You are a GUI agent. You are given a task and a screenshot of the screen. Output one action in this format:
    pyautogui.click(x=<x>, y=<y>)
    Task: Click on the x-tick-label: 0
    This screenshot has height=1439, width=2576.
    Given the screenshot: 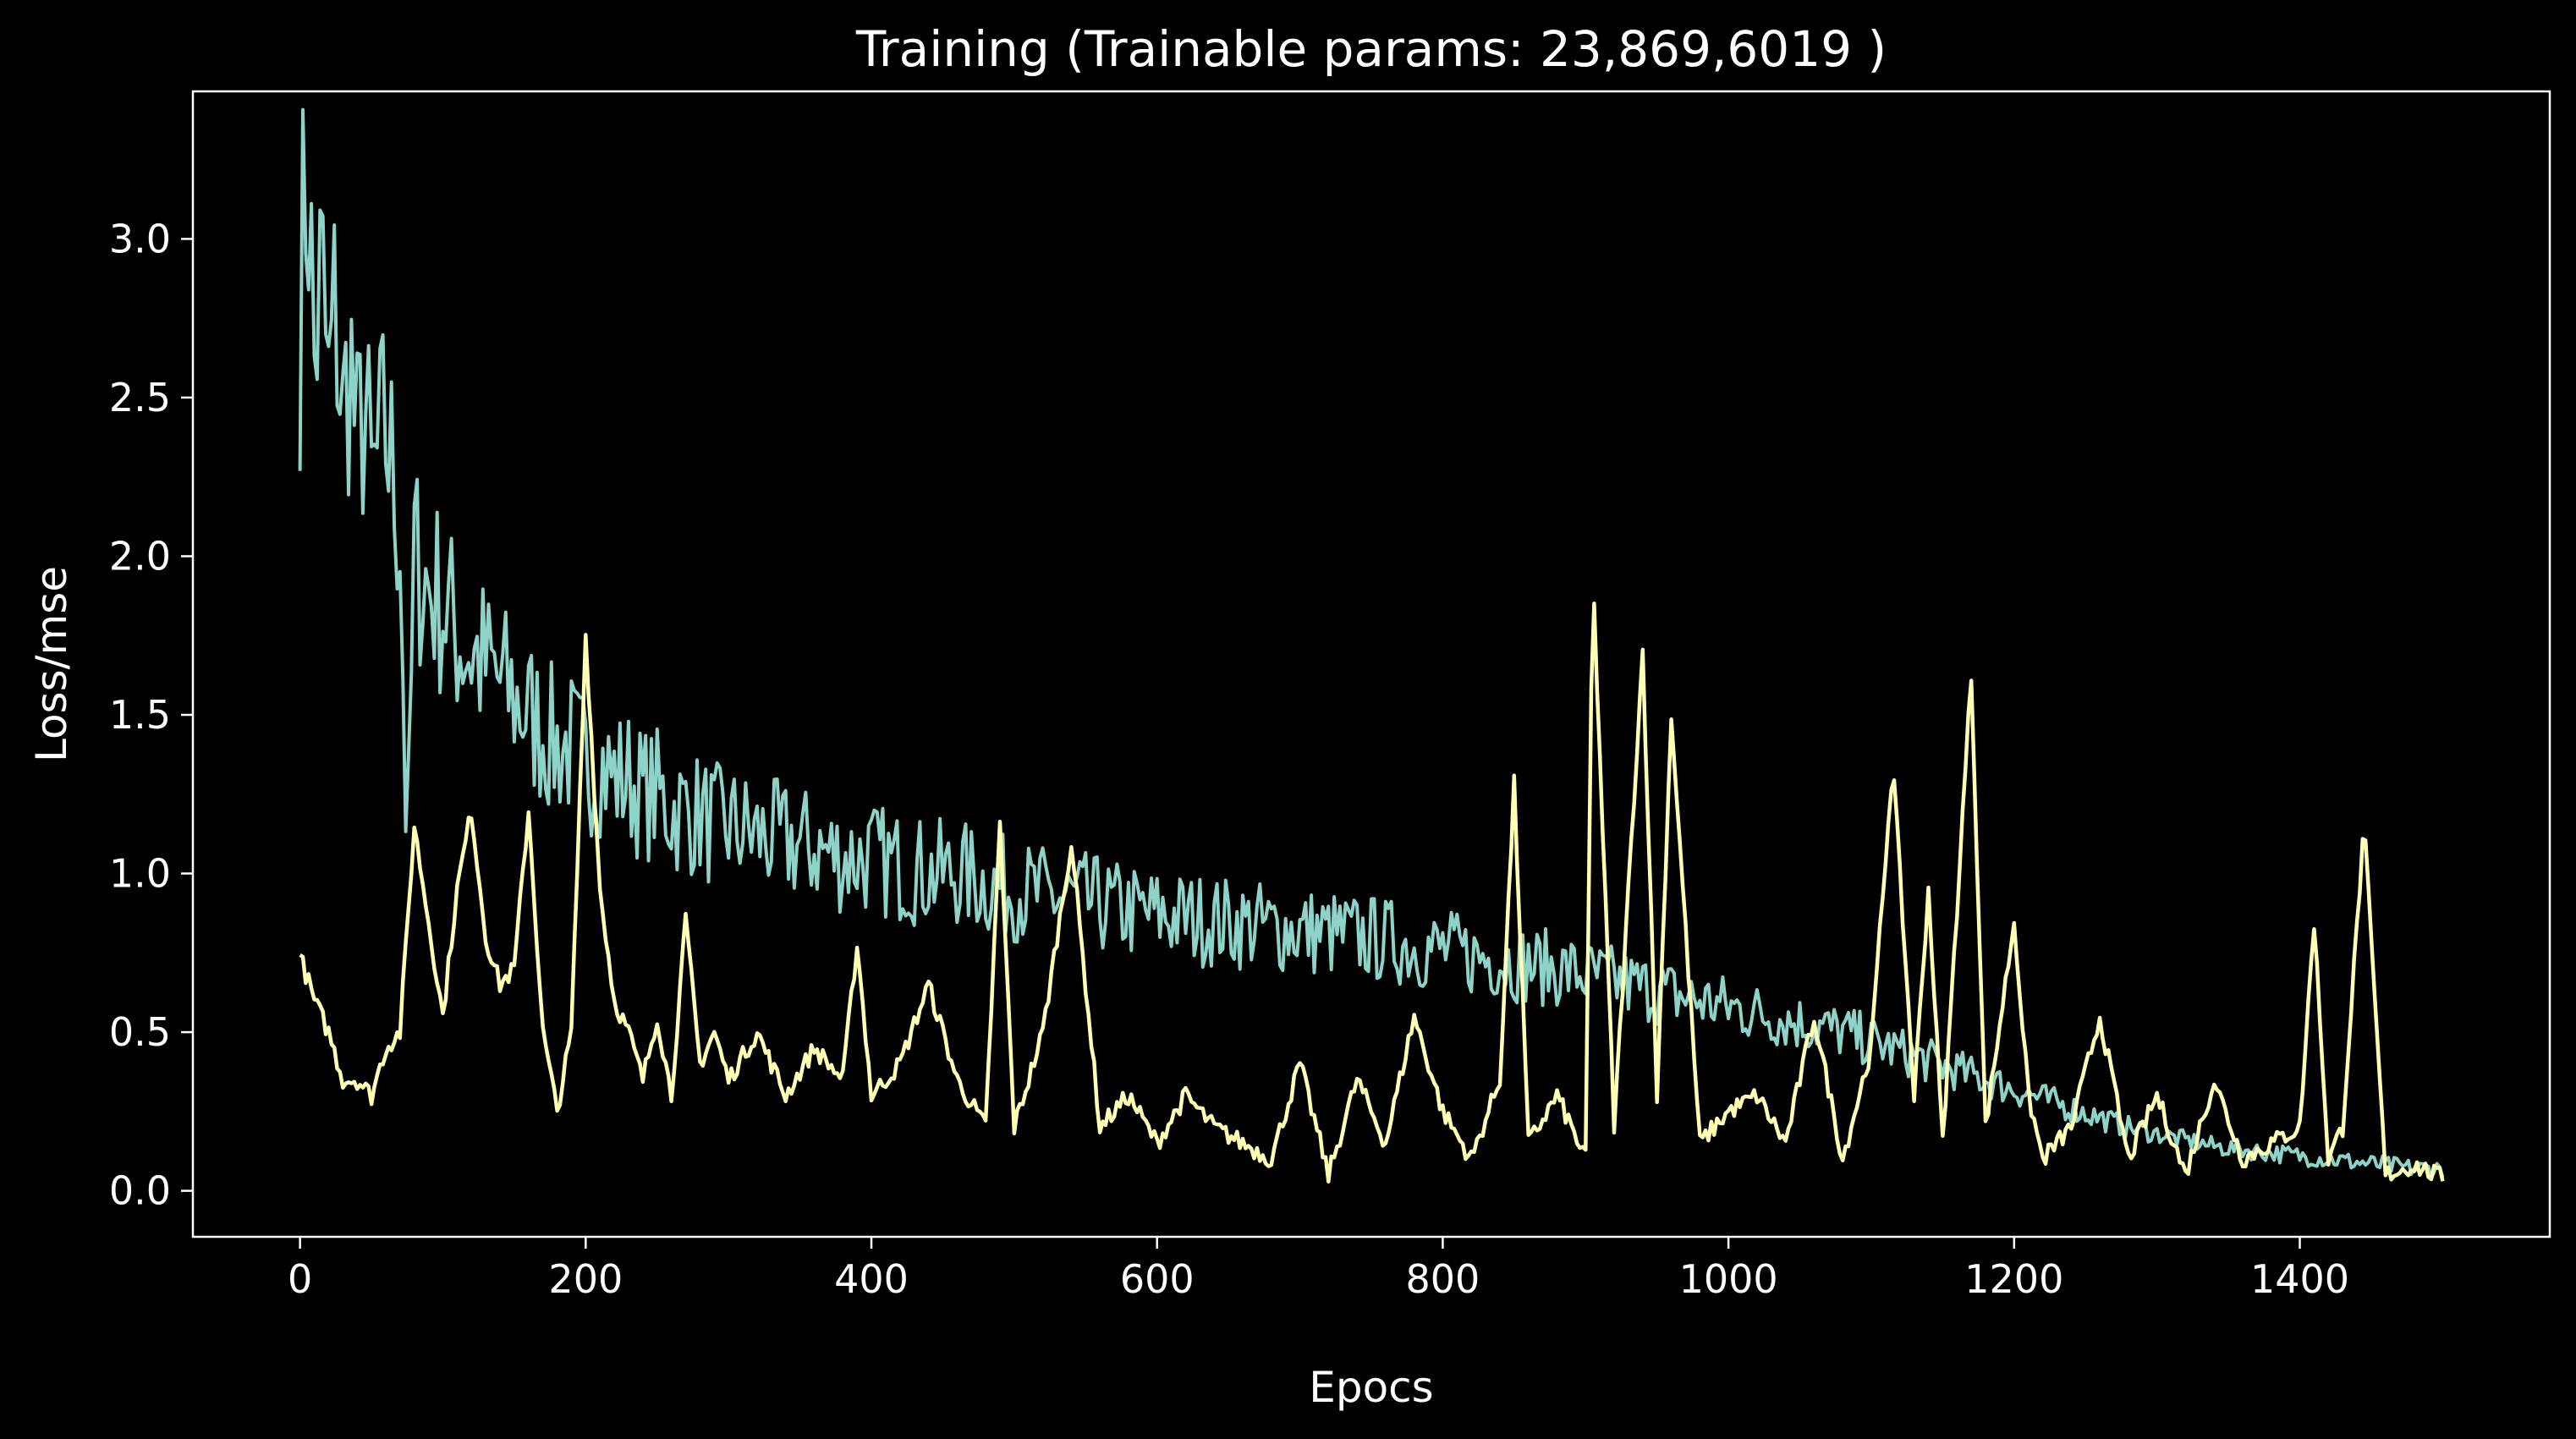 What is the action you would take?
    pyautogui.click(x=300, y=1279)
    